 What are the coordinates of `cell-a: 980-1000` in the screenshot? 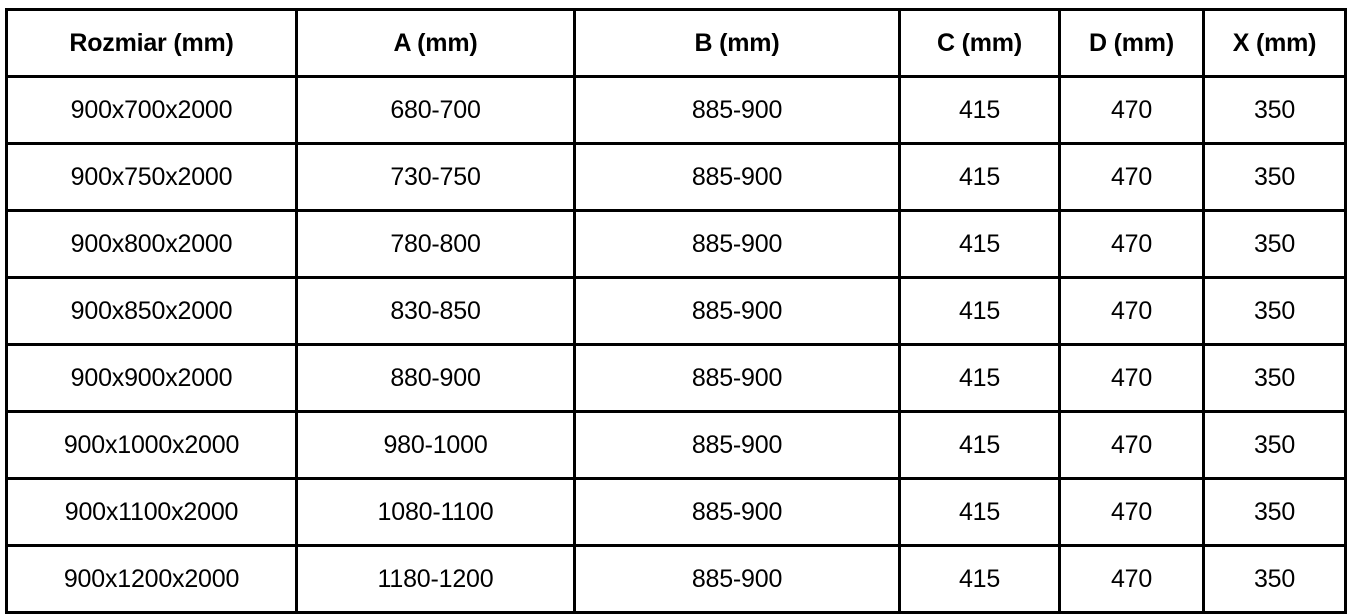 It's located at (435, 445).